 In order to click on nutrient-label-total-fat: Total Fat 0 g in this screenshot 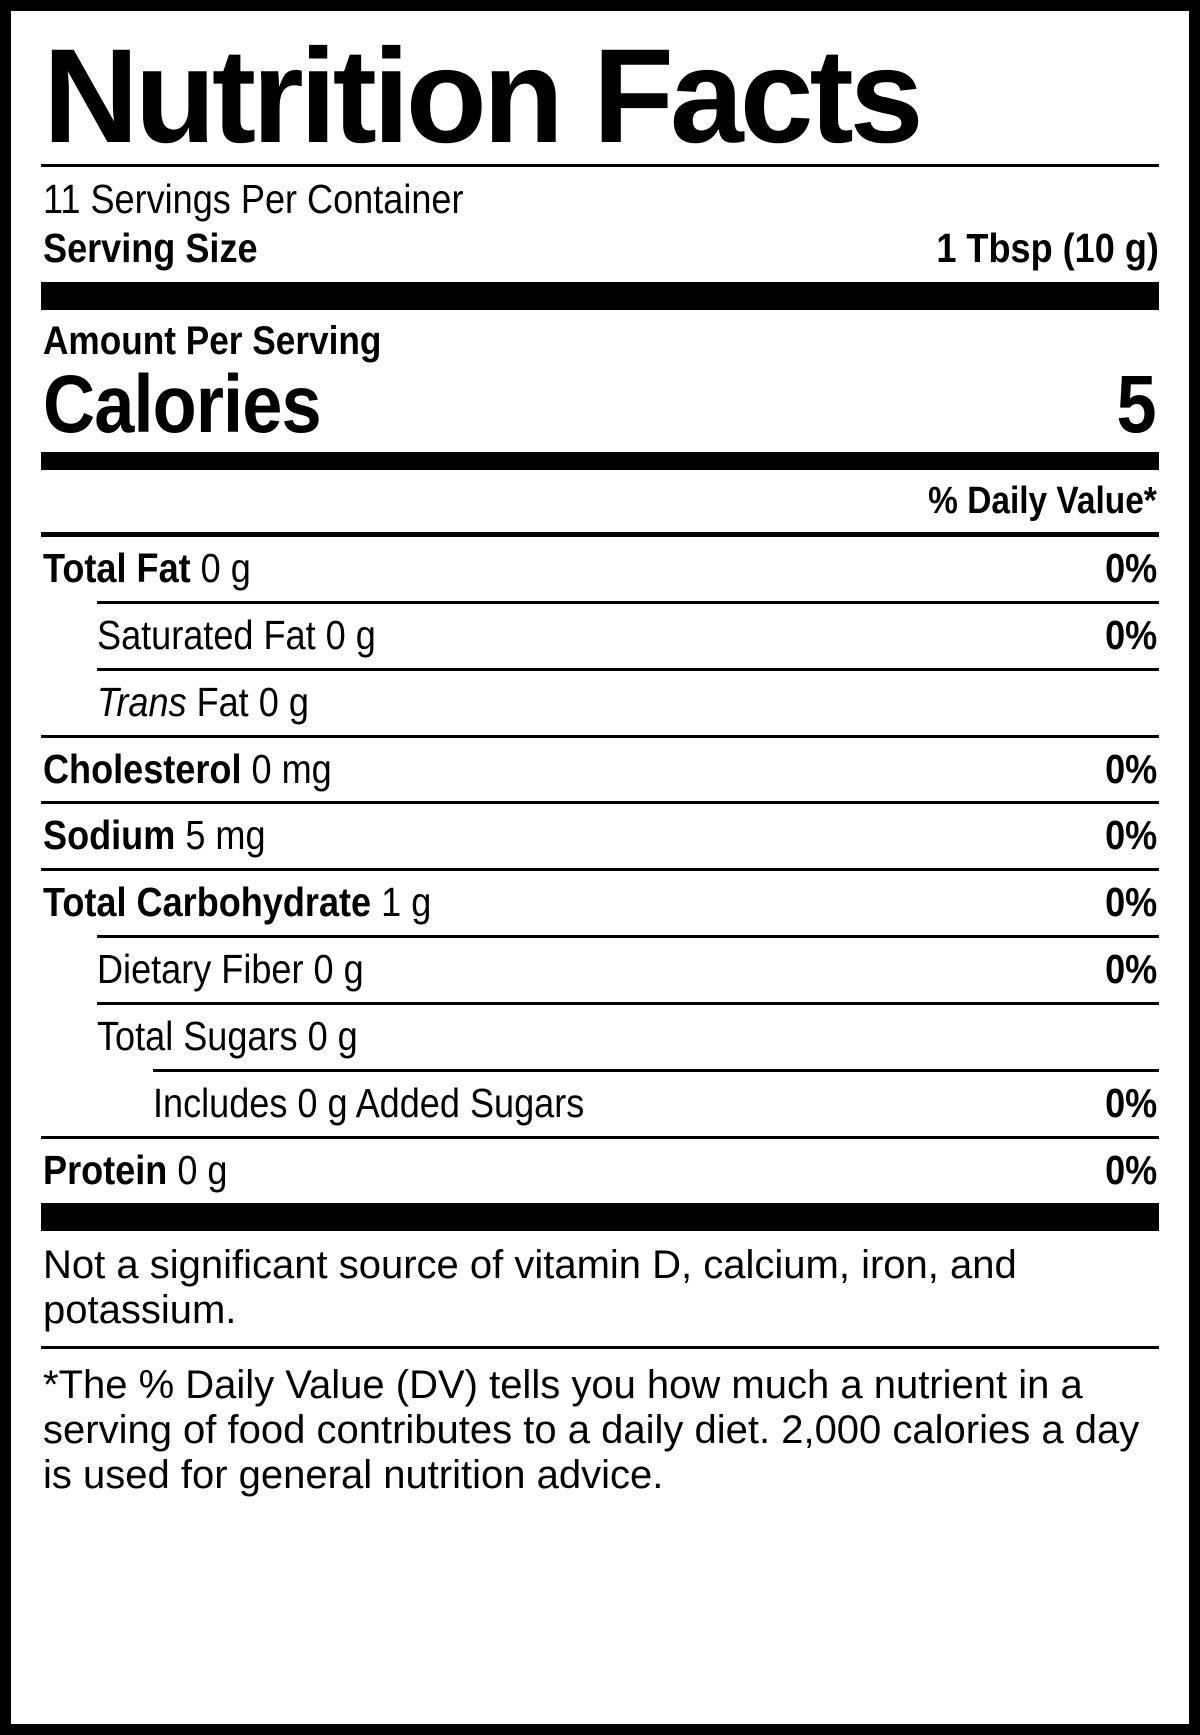, I will do `click(161, 568)`.